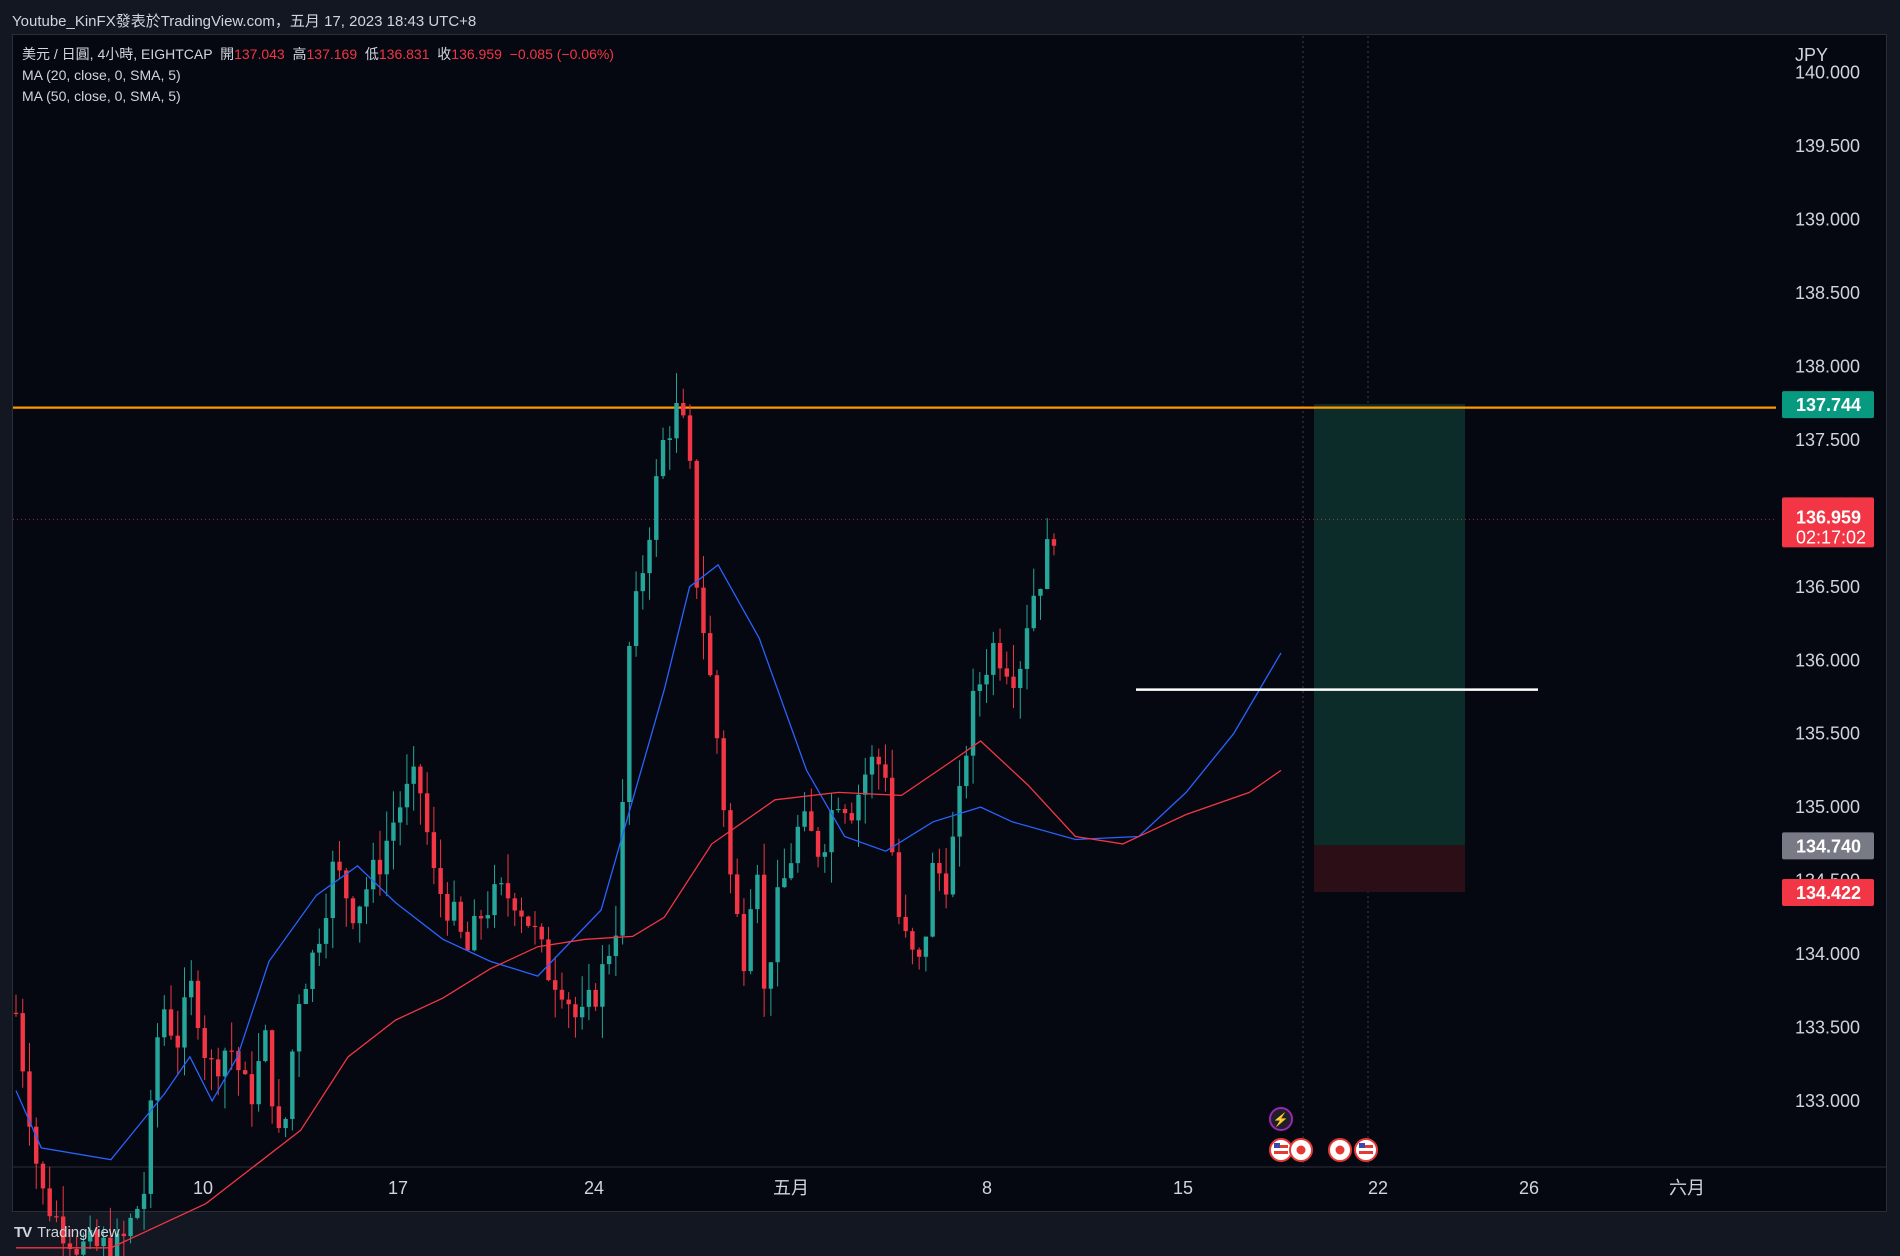 The width and height of the screenshot is (1900, 1256). What do you see at coordinates (1529, 1188) in the screenshot?
I see `x-tick-label: 26` at bounding box center [1529, 1188].